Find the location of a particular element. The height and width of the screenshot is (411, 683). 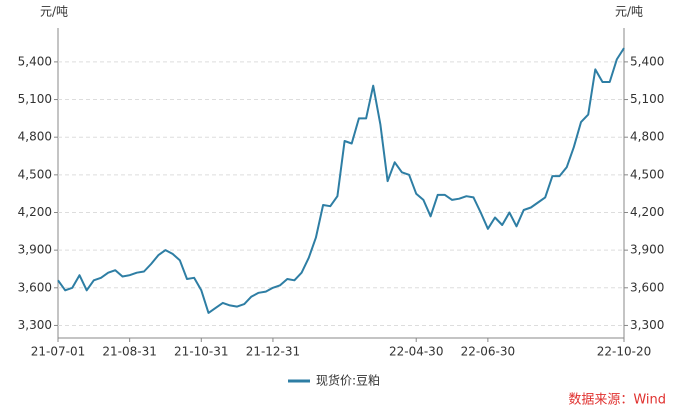

x-tick-label: 22-10-20 is located at coordinates (624, 352).